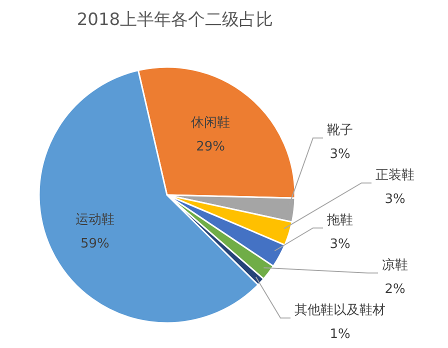 This screenshot has width=448, height=348. I want to click on data-label: 1%, so click(340, 334).